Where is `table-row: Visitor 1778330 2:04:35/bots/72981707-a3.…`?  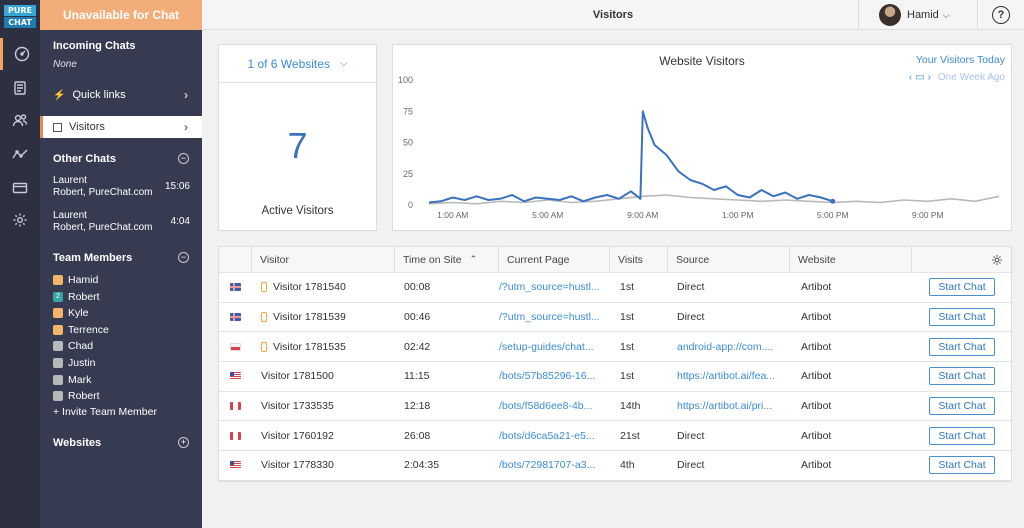
table-row: Visitor 1778330 2:04:35/bots/72981707-a3.… is located at coordinates (615, 466).